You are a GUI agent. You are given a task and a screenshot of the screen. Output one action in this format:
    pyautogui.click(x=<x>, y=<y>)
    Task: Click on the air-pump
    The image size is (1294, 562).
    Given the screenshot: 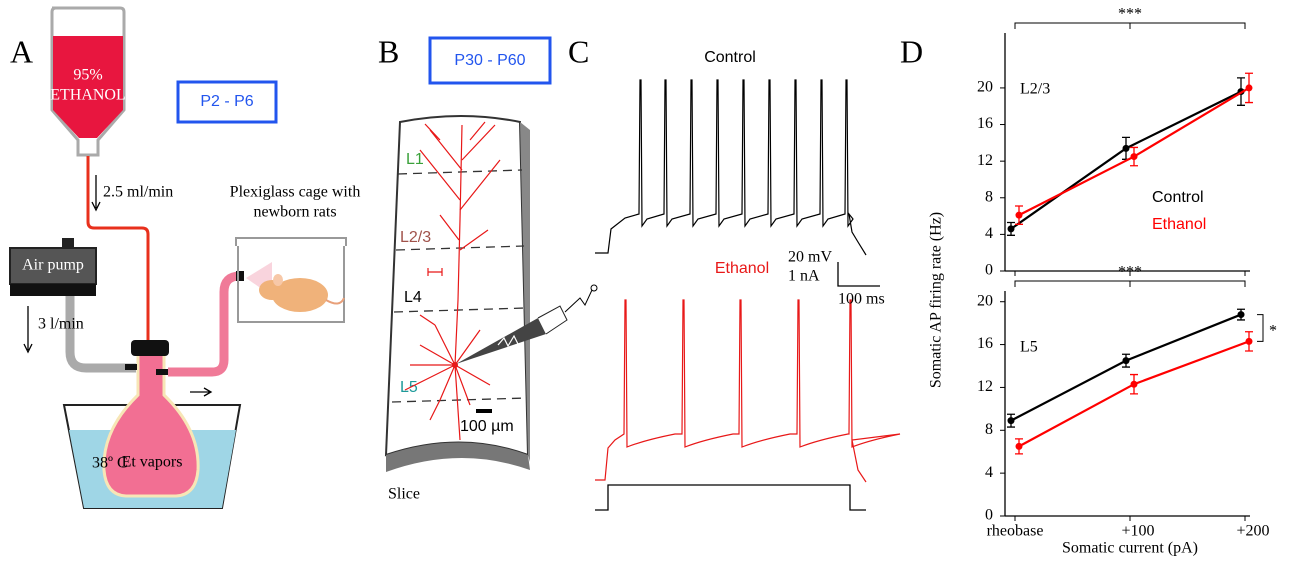 What is the action you would take?
    pyautogui.click(x=53, y=266)
    